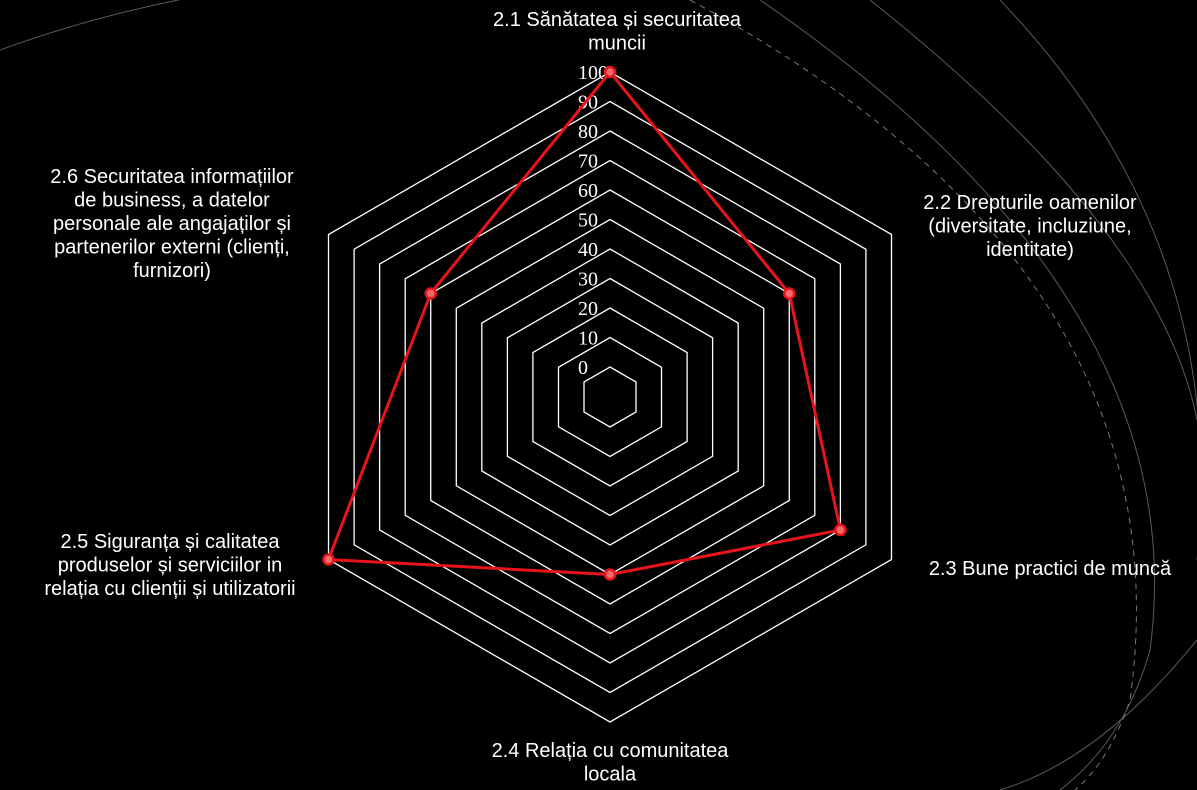  I want to click on tick-label: 100, so click(593, 73).